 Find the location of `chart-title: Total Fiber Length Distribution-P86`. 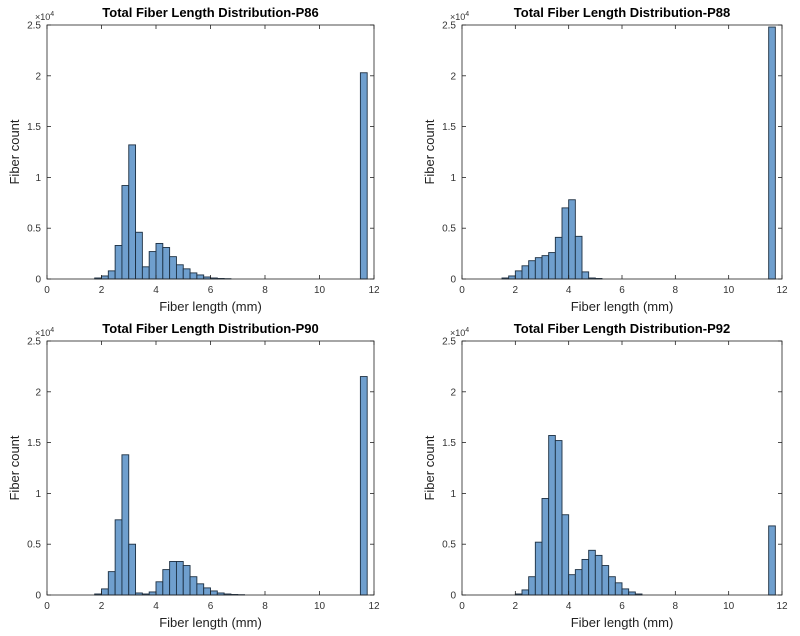

chart-title: Total Fiber Length Distribution-P86 is located at coordinates (210, 12).